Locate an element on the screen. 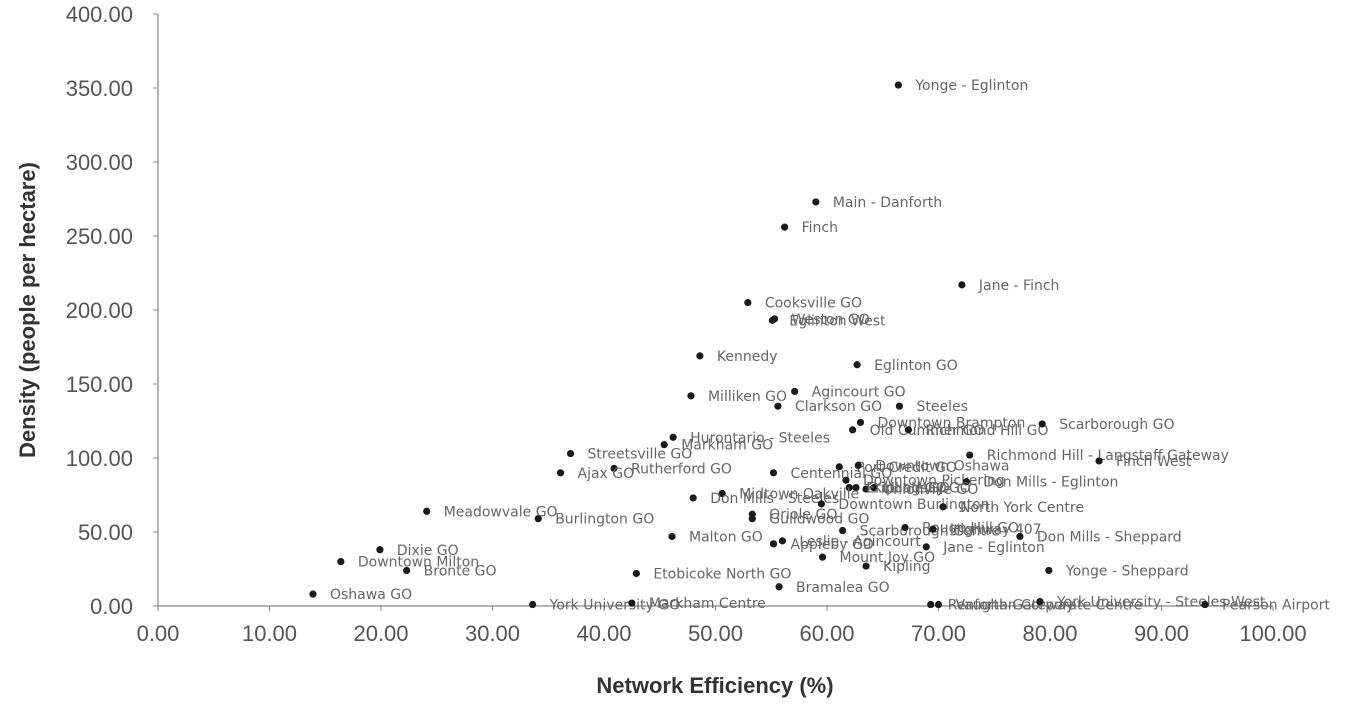 The height and width of the screenshot is (704, 1353). scatter-point: Eglinton West is located at coordinates (827, 321).